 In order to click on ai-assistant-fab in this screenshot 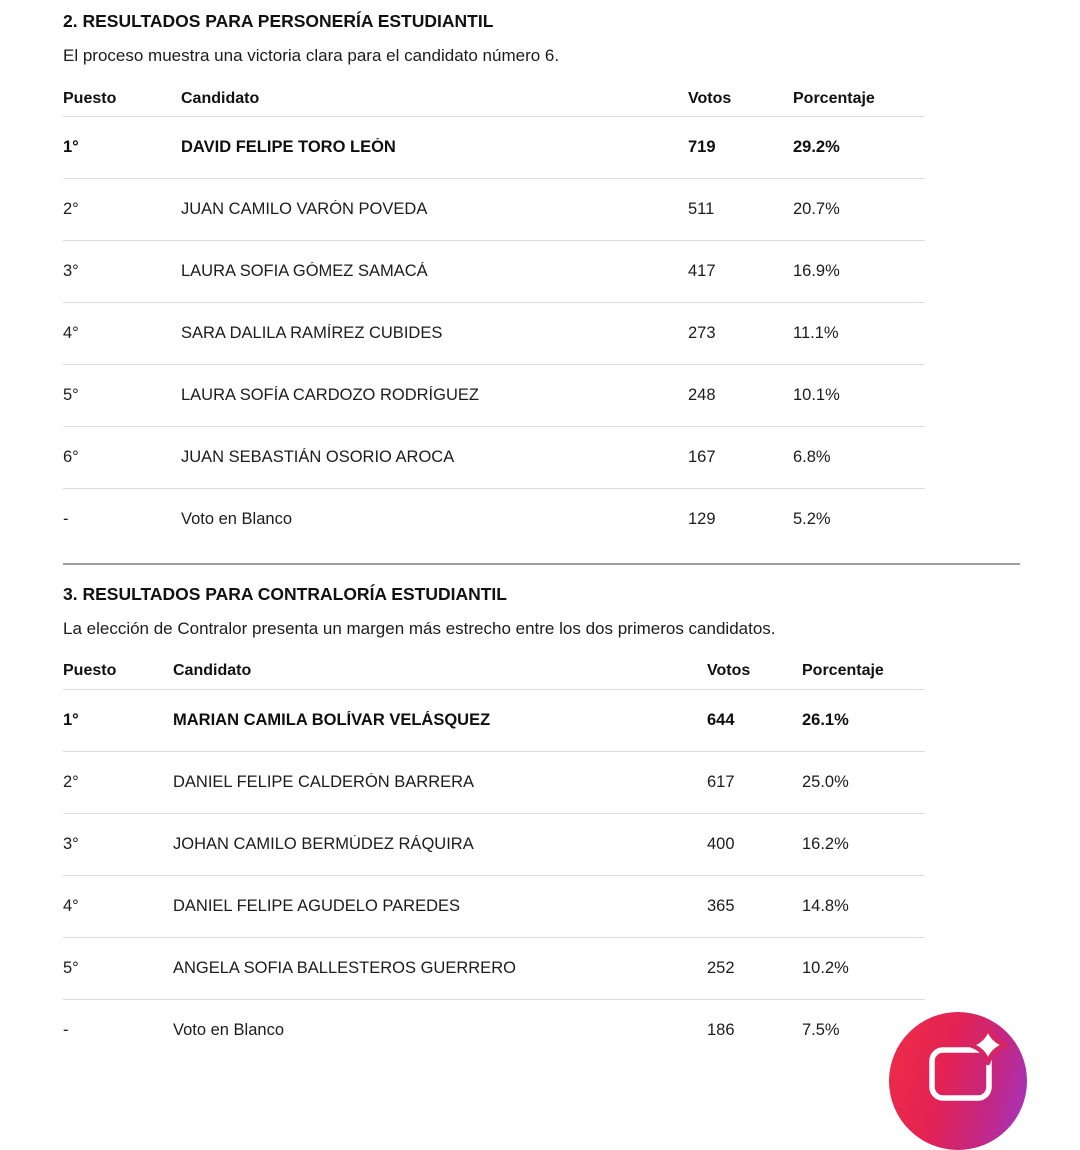, I will do `click(958, 1081)`.